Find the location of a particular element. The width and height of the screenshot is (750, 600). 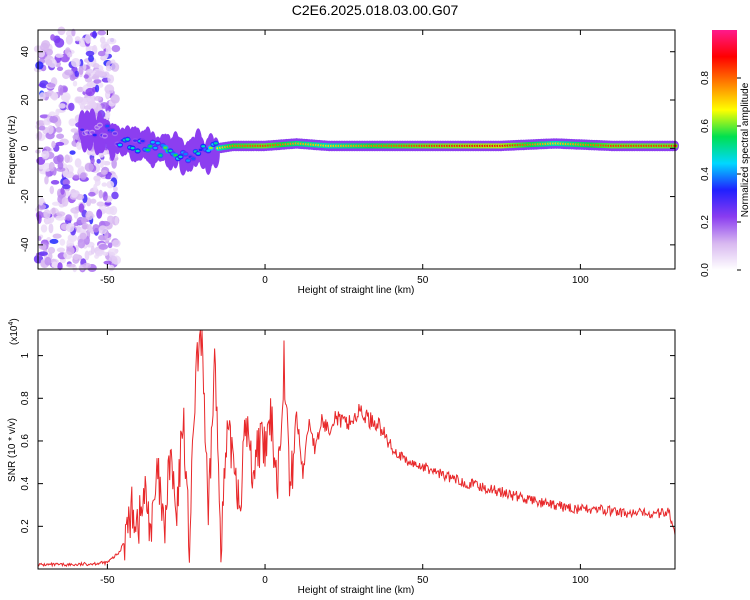

spectrogram-y-tick-label: -20 is located at coordinates (25, 196).